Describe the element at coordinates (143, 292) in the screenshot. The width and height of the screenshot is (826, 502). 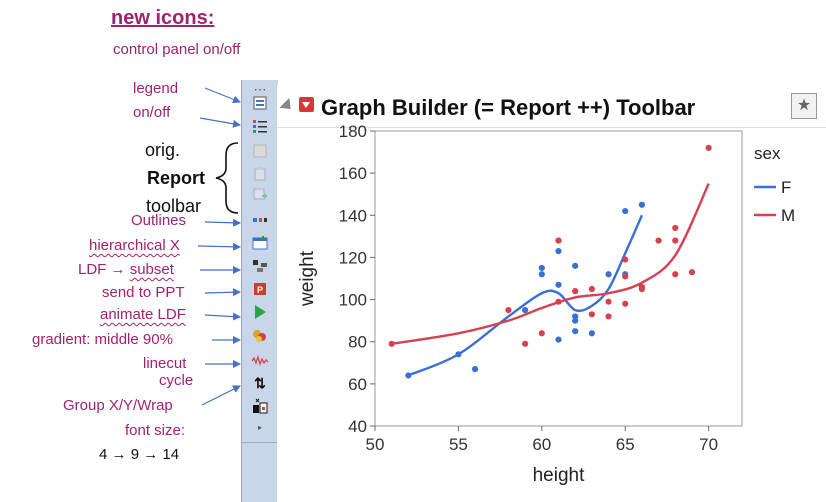
I see `label-send-to-ppt: send to PPT` at that location.